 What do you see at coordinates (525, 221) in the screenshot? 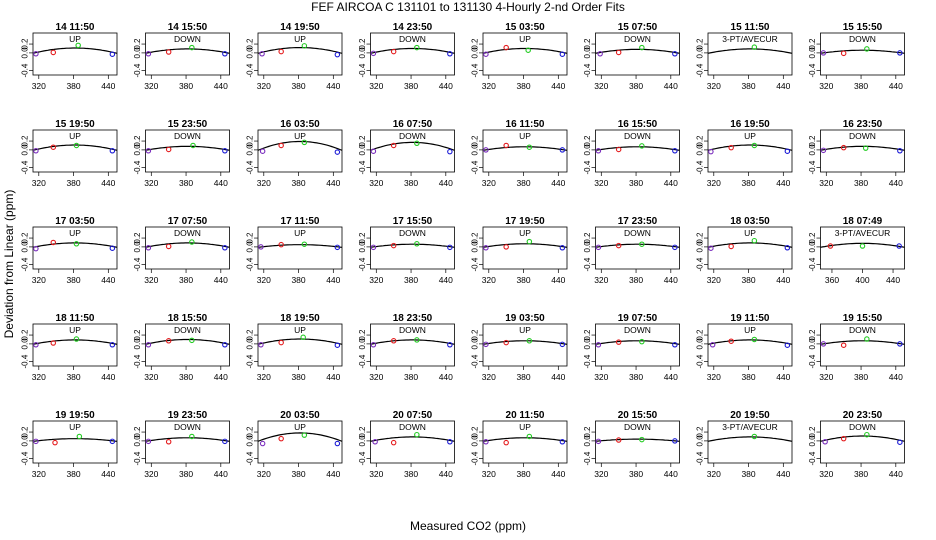
I see `panel-title: 17 19:50` at bounding box center [525, 221].